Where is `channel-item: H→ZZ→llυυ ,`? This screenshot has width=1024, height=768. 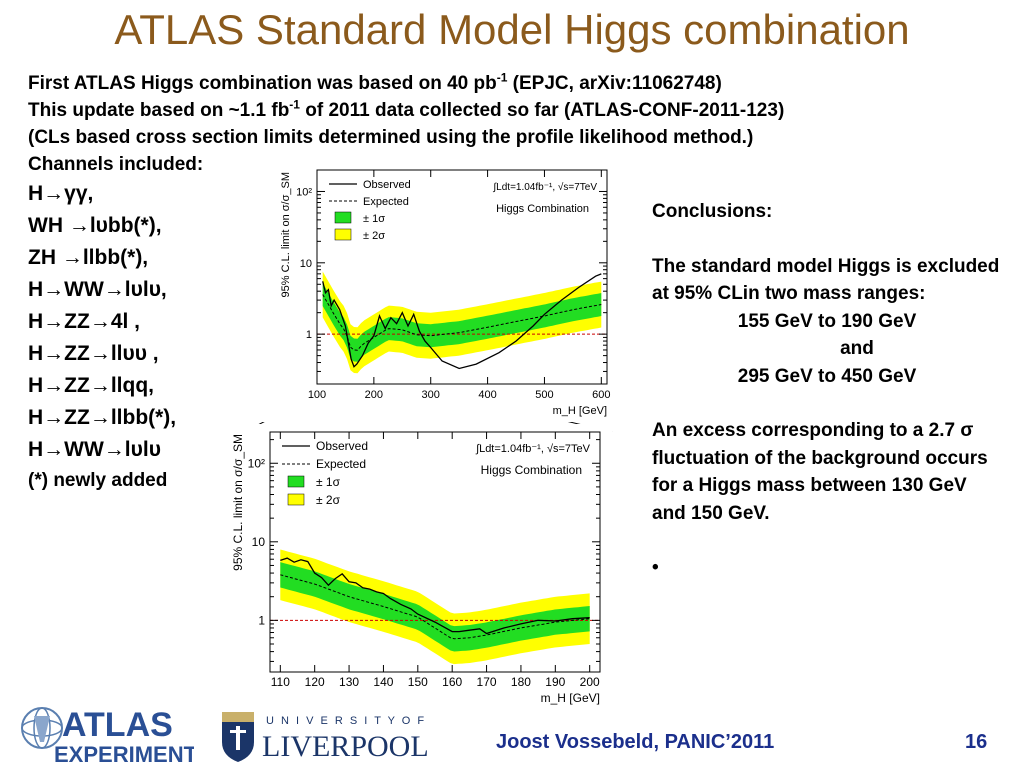 channel-item: H→ZZ→llυυ , is located at coordinates (93, 353).